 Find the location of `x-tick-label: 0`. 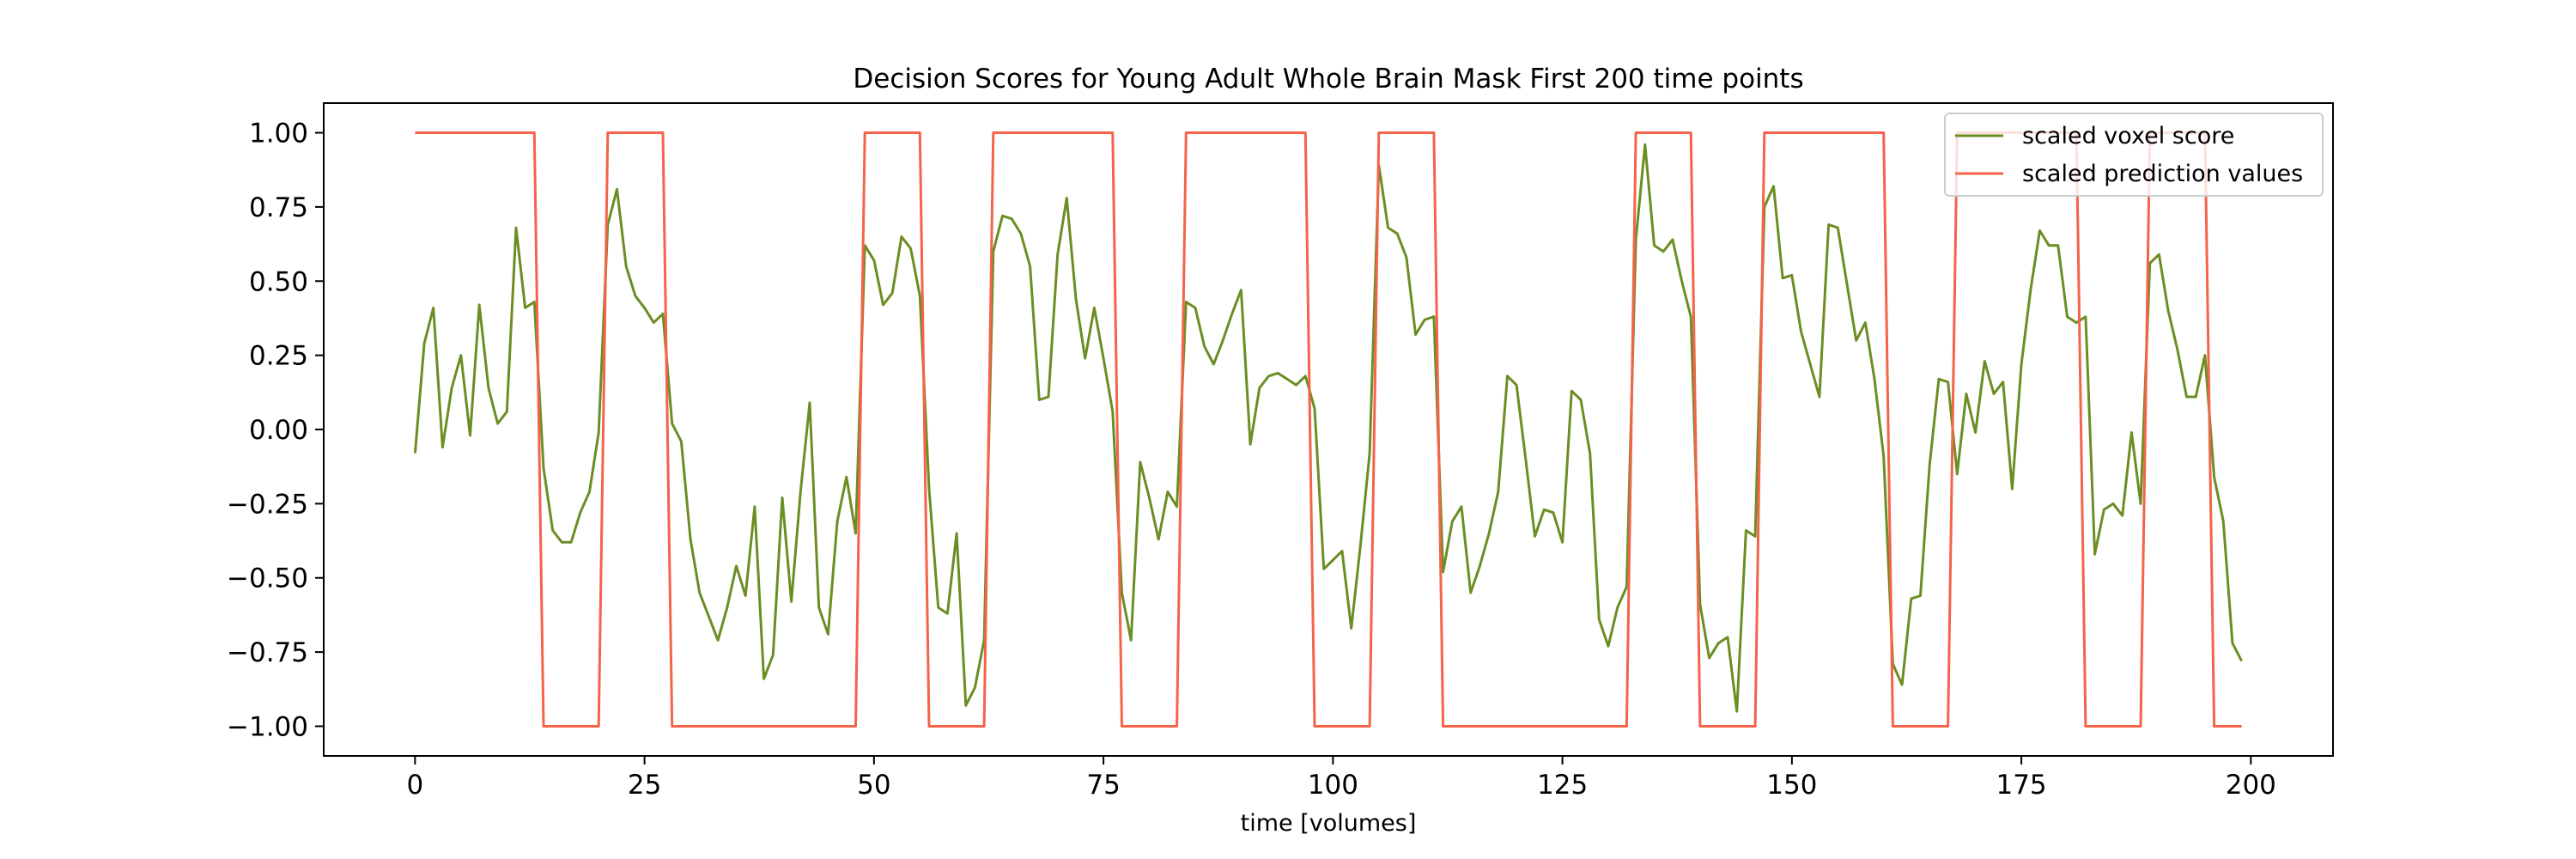

x-tick-label: 0 is located at coordinates (414, 786).